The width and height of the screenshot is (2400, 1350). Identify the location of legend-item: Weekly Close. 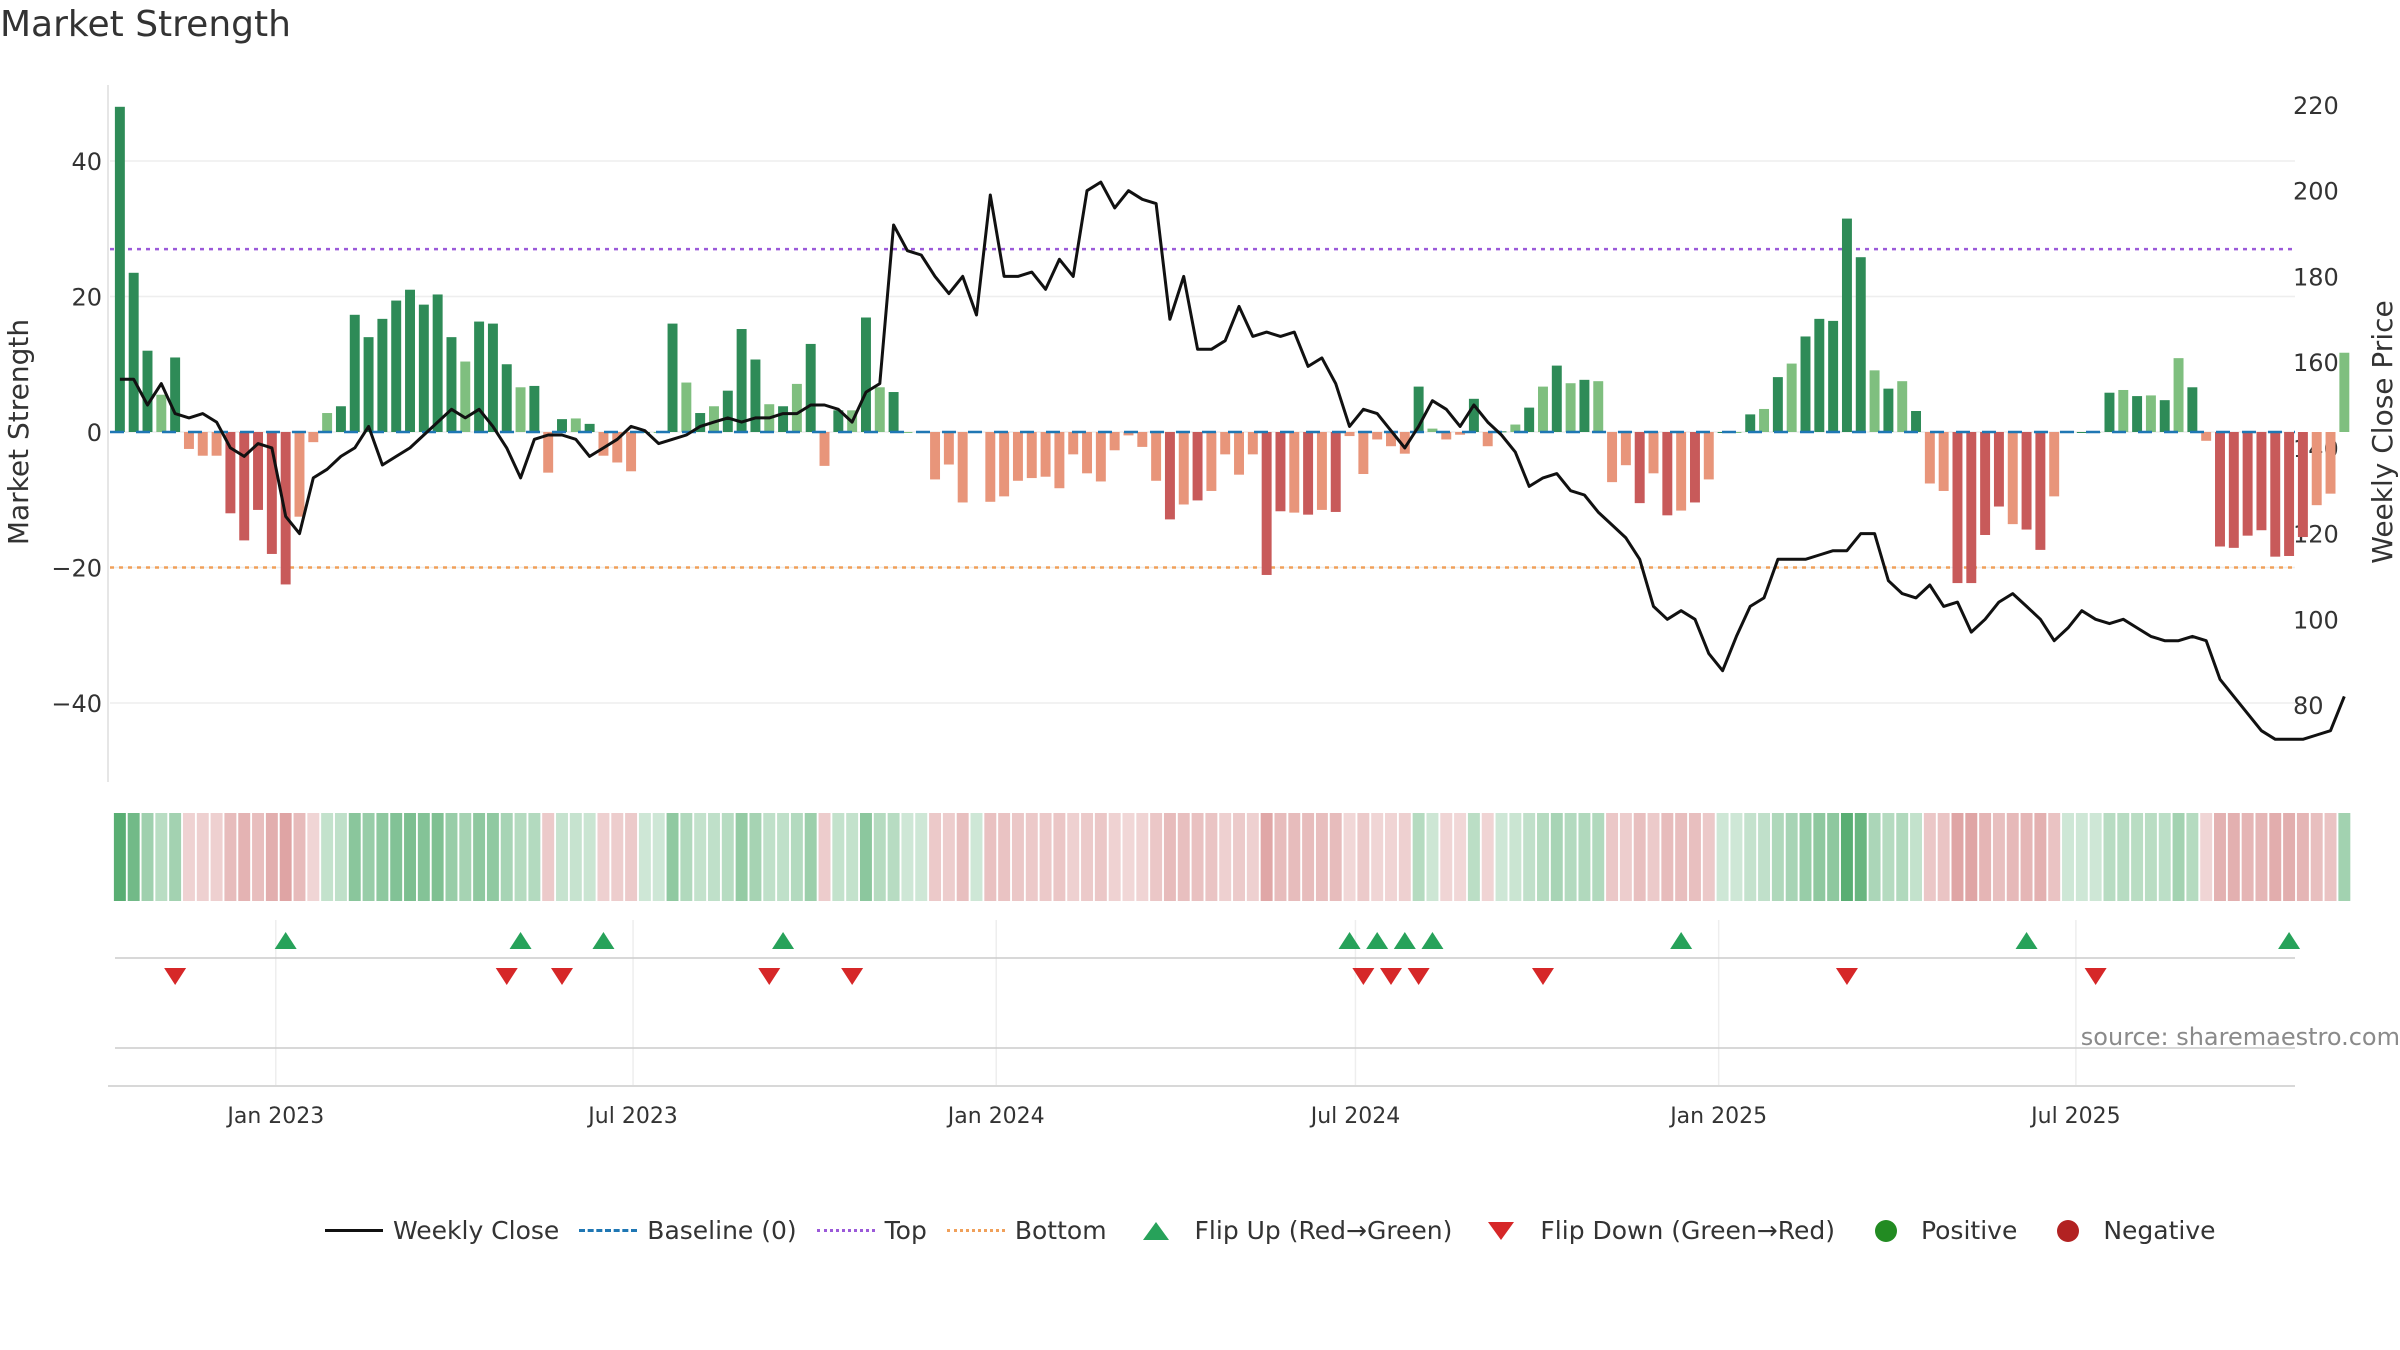
(442, 1230).